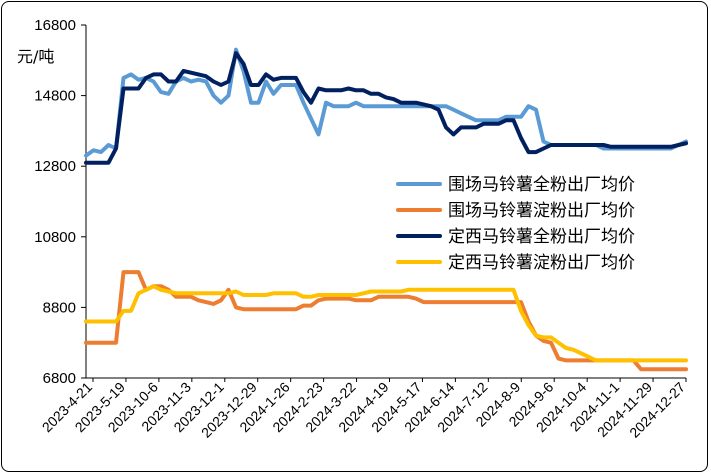 The height and width of the screenshot is (475, 711). What do you see at coordinates (59, 378) in the screenshot?
I see `y-tick-label: 6800` at bounding box center [59, 378].